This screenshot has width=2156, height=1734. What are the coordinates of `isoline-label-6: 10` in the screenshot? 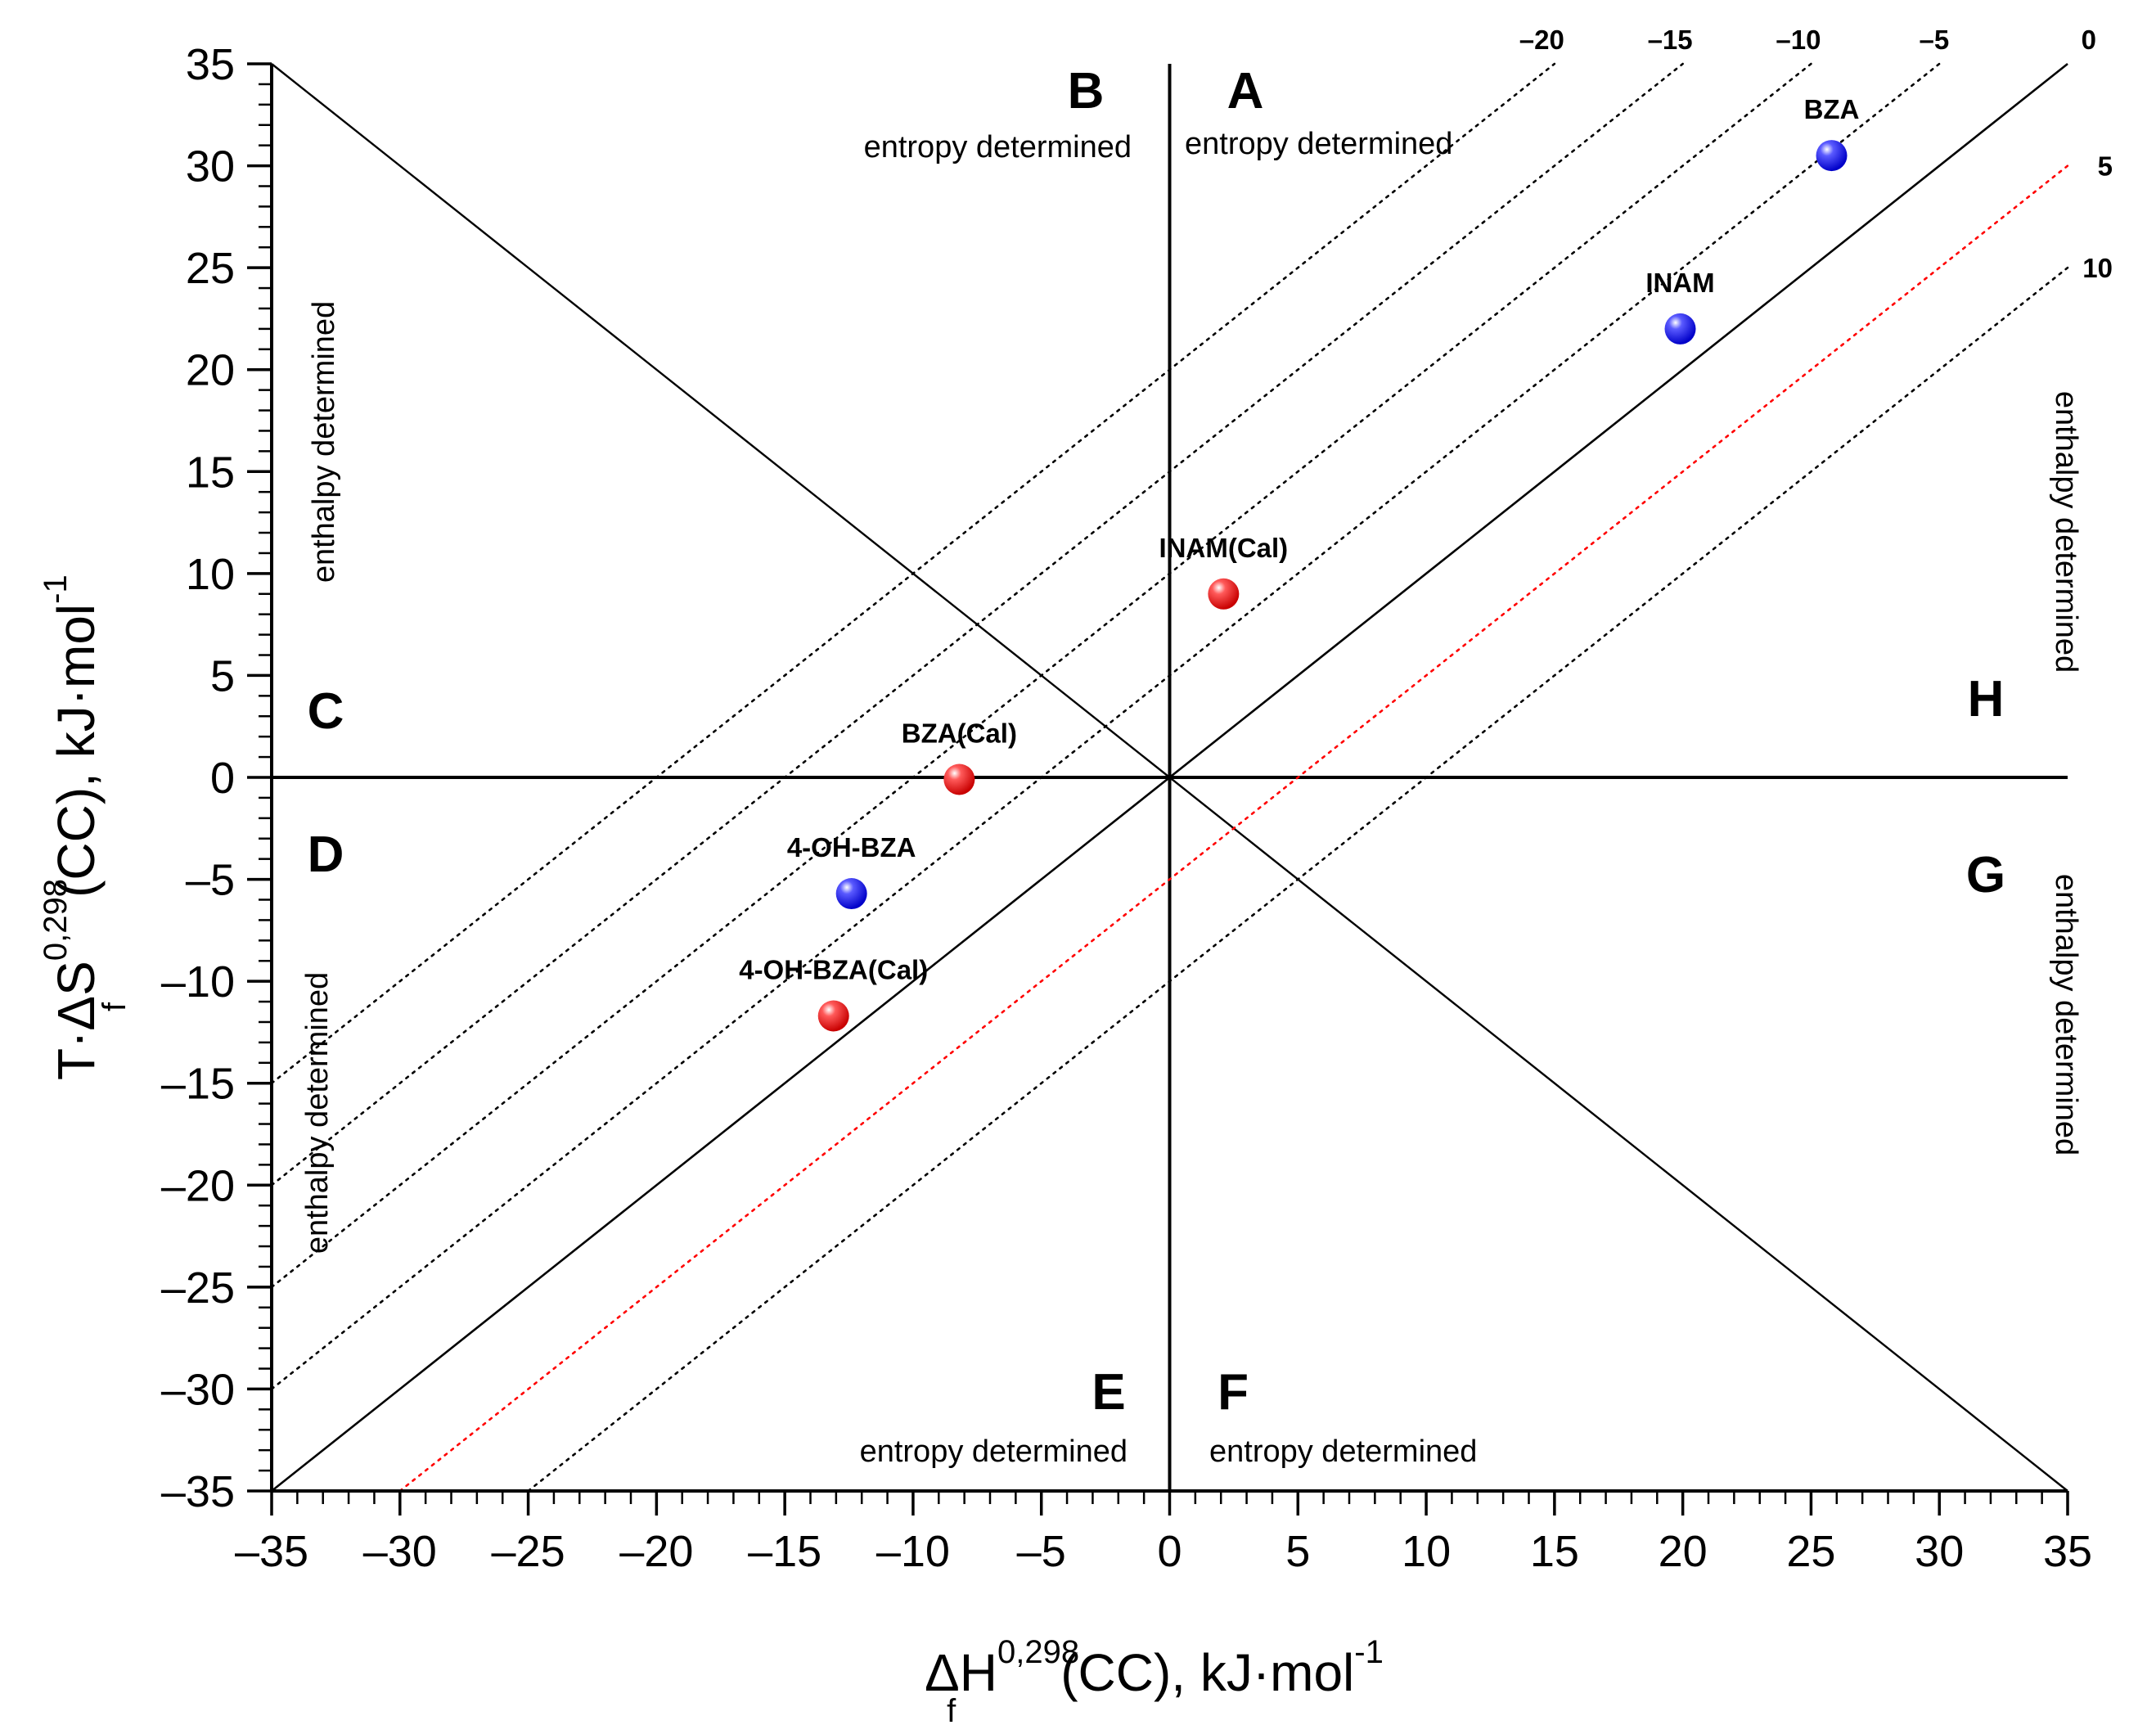 It's located at (2097, 268).